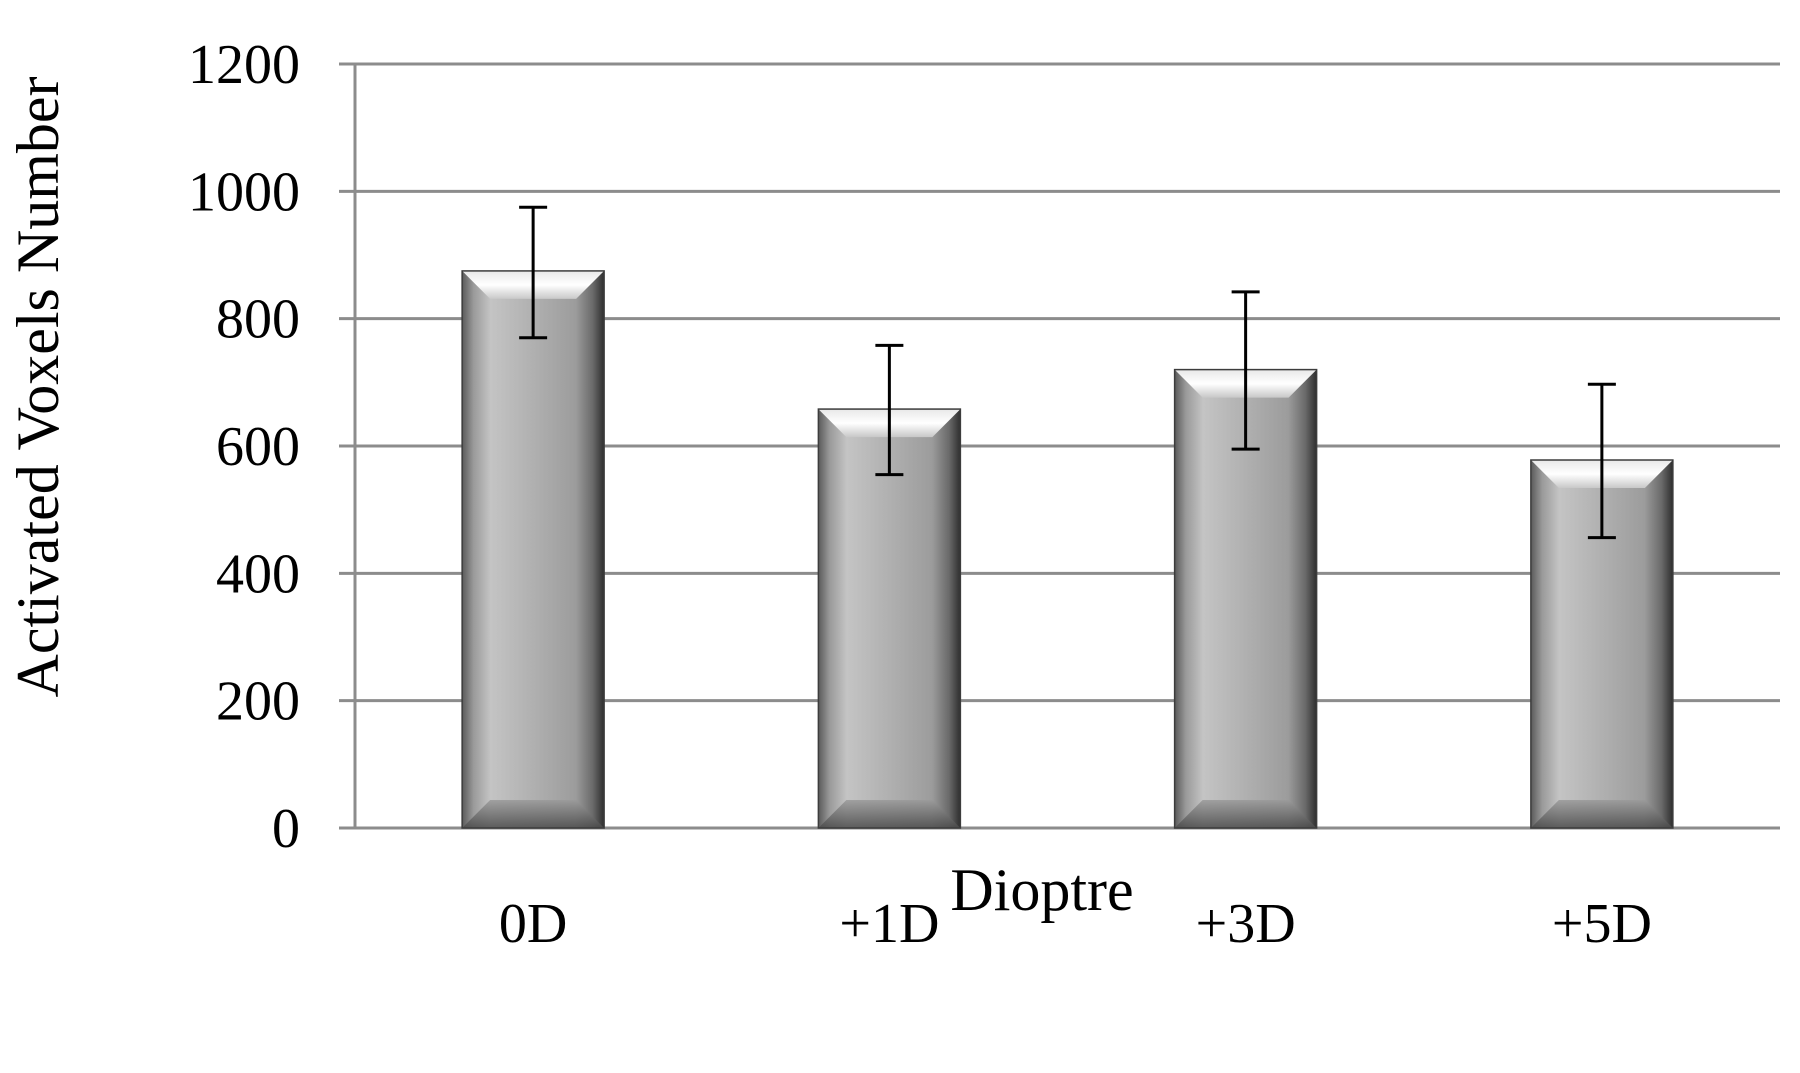 This screenshot has width=1800, height=1073. I want to click on y-tick-label: 800, so click(258, 320).